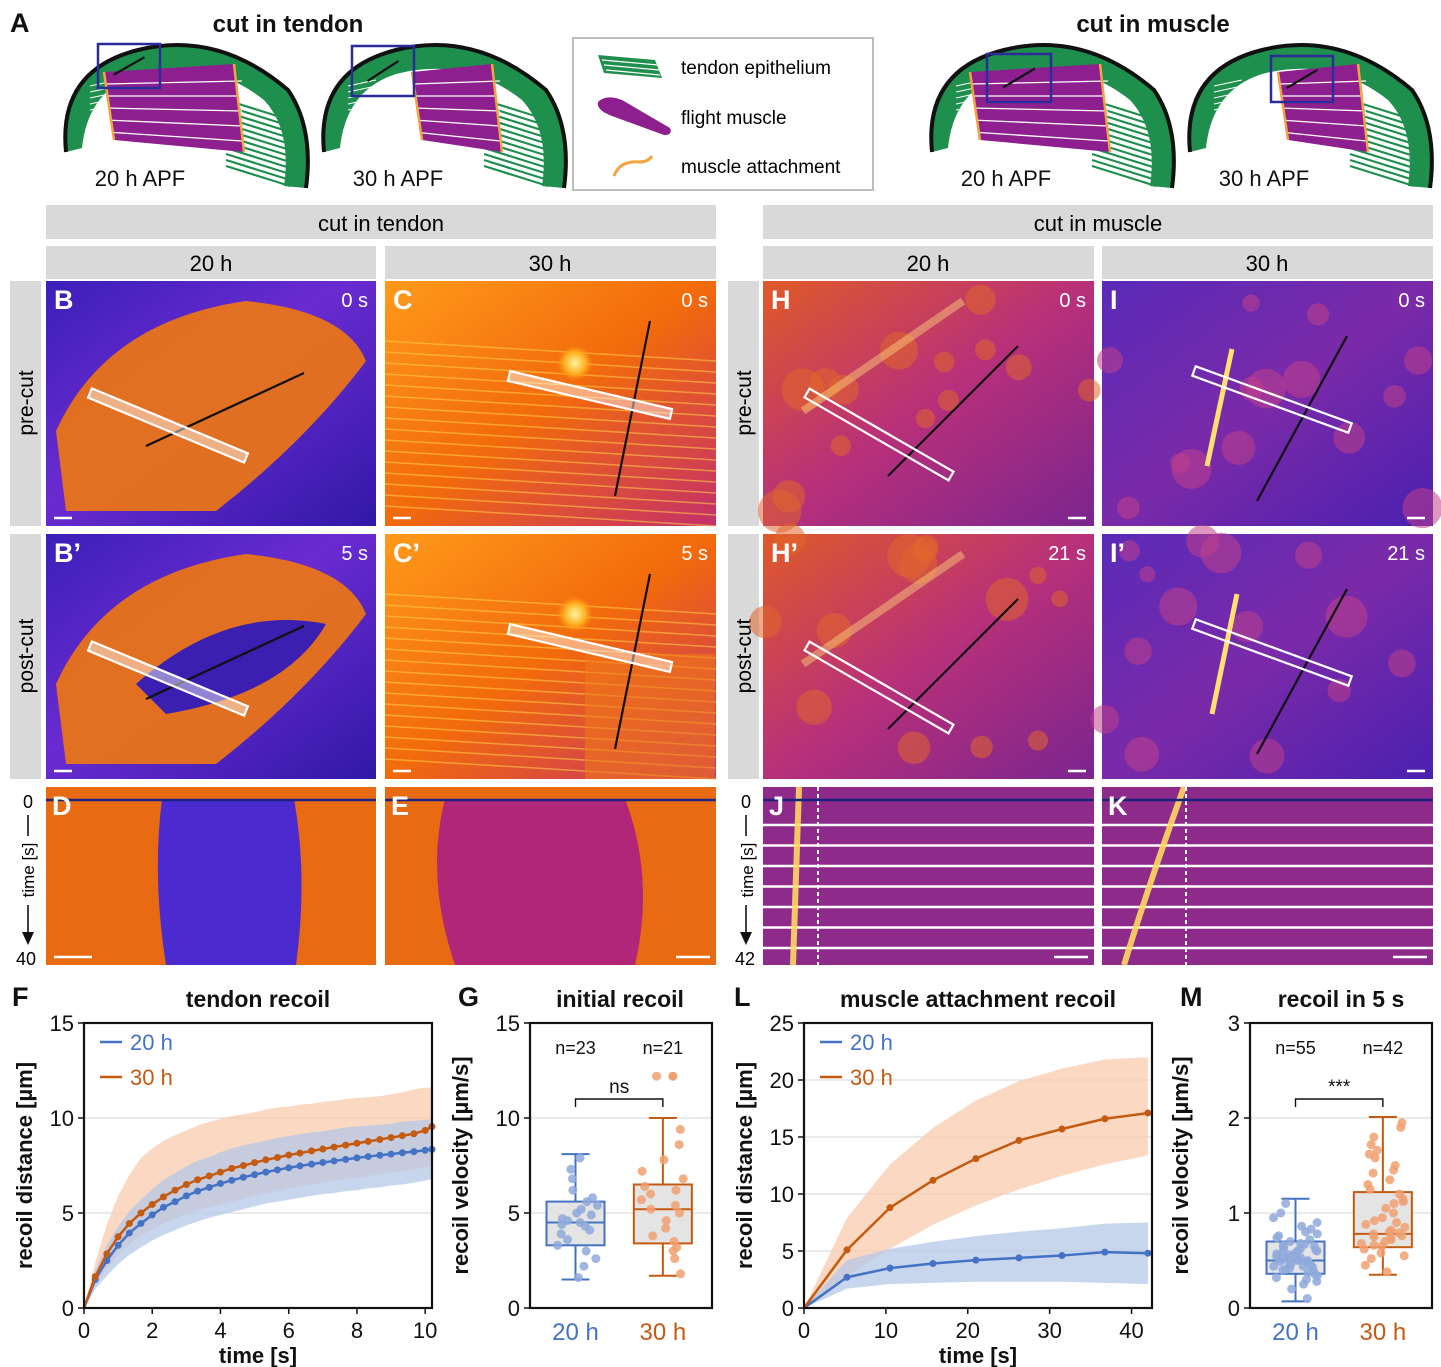 Image resolution: width=1441 pixels, height=1367 pixels. I want to click on tendon-epithelium-icon, so click(630, 66).